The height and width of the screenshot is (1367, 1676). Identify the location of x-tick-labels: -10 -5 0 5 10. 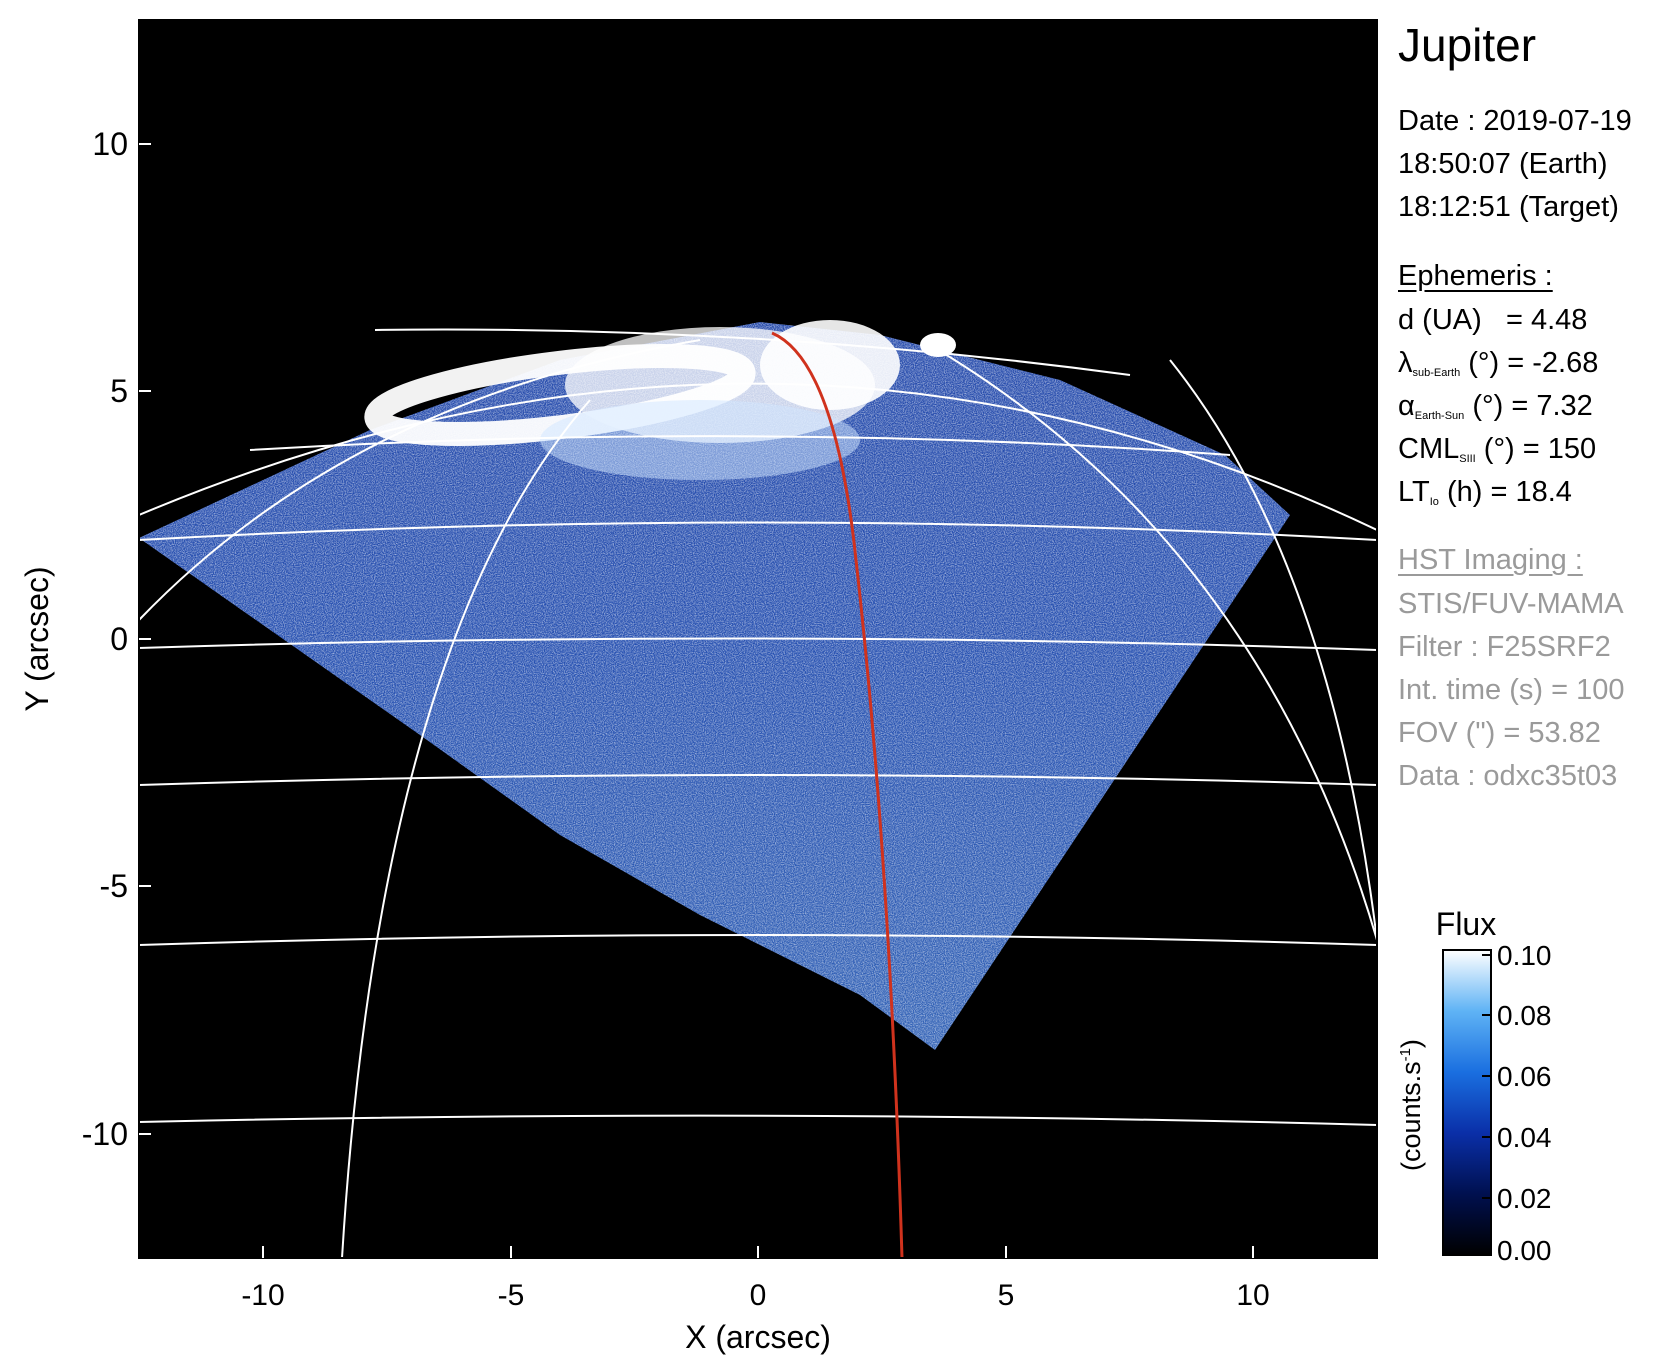
(755, 1295).